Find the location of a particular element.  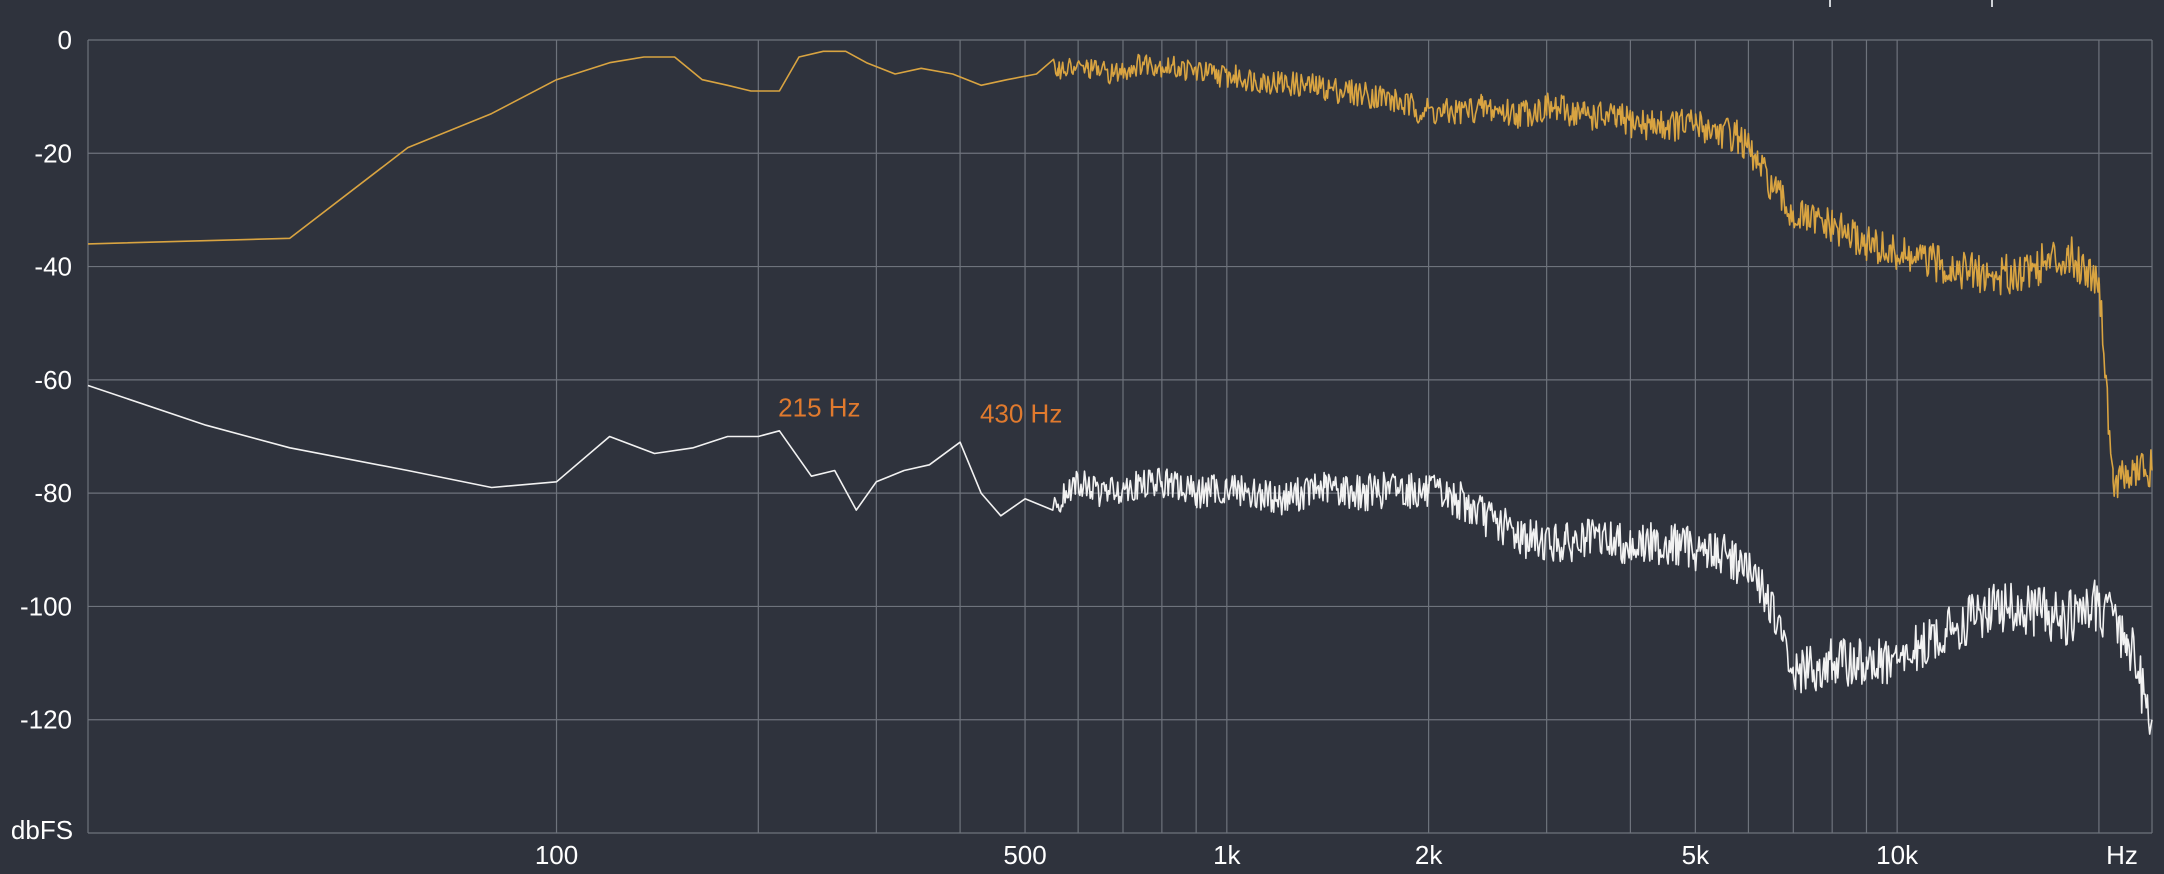

peak-annotation-label: 430 Hz is located at coordinates (1021, 413).